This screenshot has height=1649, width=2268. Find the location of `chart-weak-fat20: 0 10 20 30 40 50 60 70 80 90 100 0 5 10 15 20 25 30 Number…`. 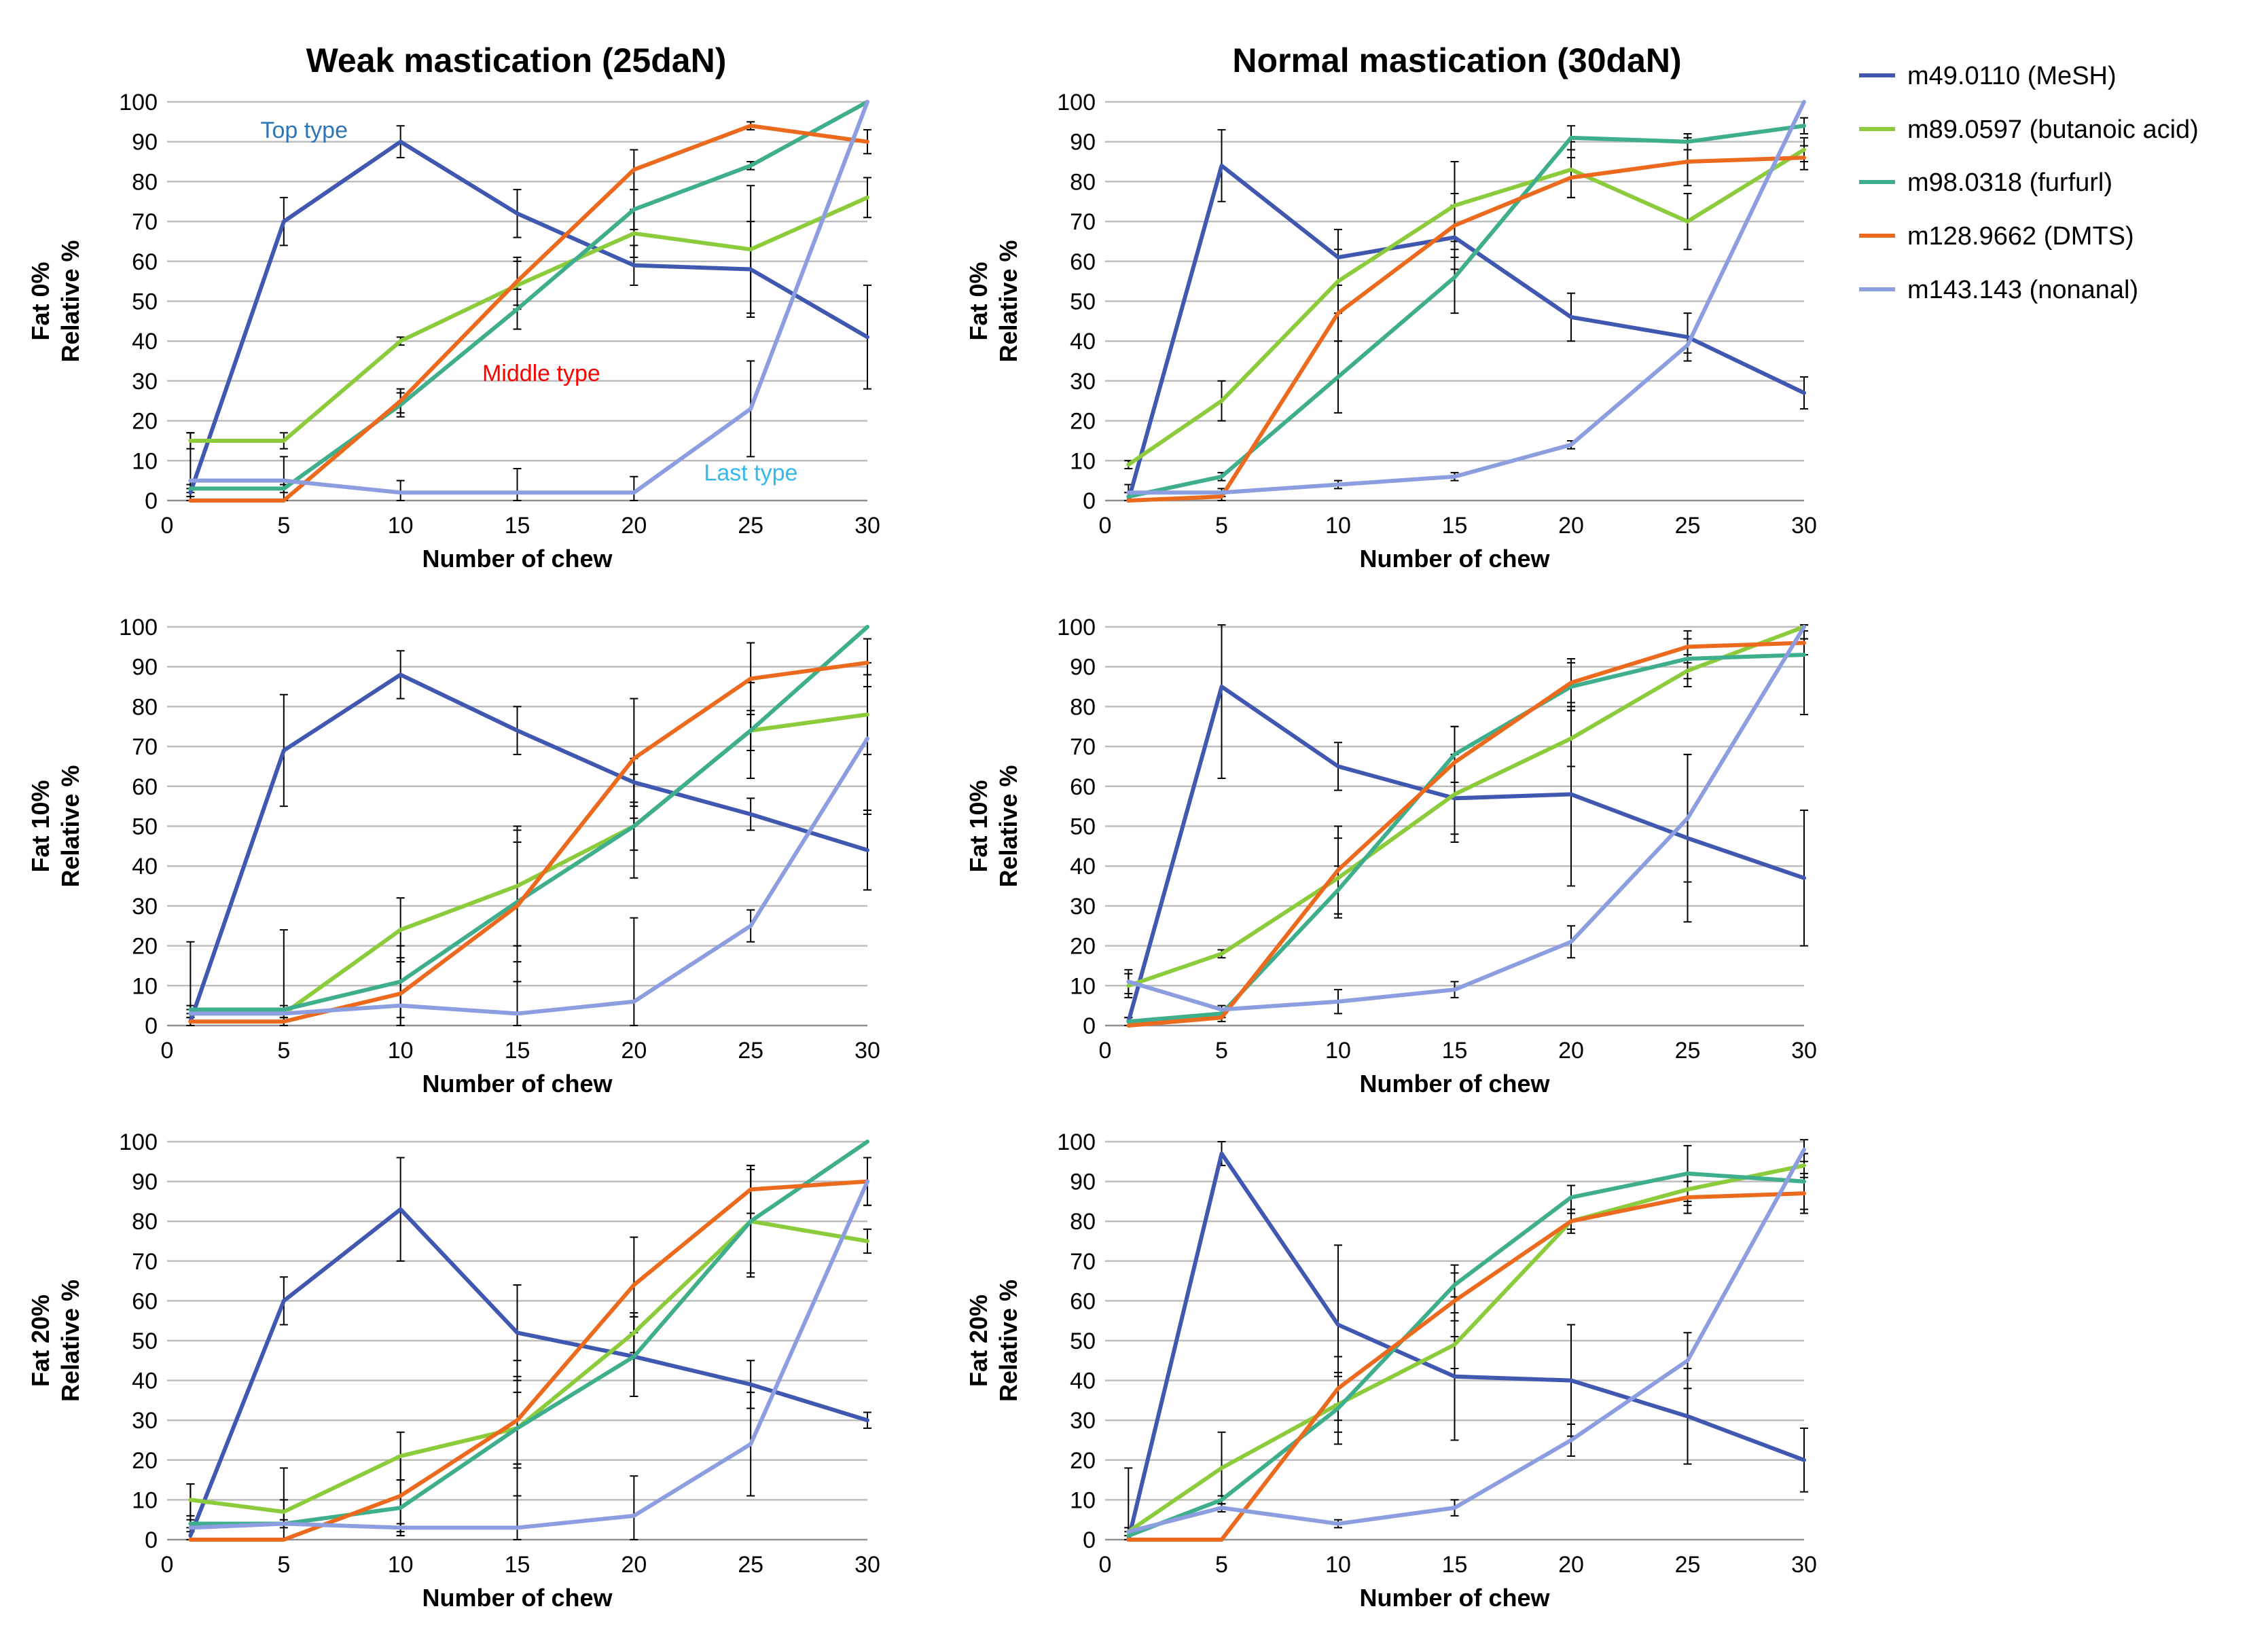

chart-weak-fat20: 0 10 20 30 40 50 60 70 80 90 100 0 5 10 15 20 25 30 Number… is located at coordinates (453, 1370).